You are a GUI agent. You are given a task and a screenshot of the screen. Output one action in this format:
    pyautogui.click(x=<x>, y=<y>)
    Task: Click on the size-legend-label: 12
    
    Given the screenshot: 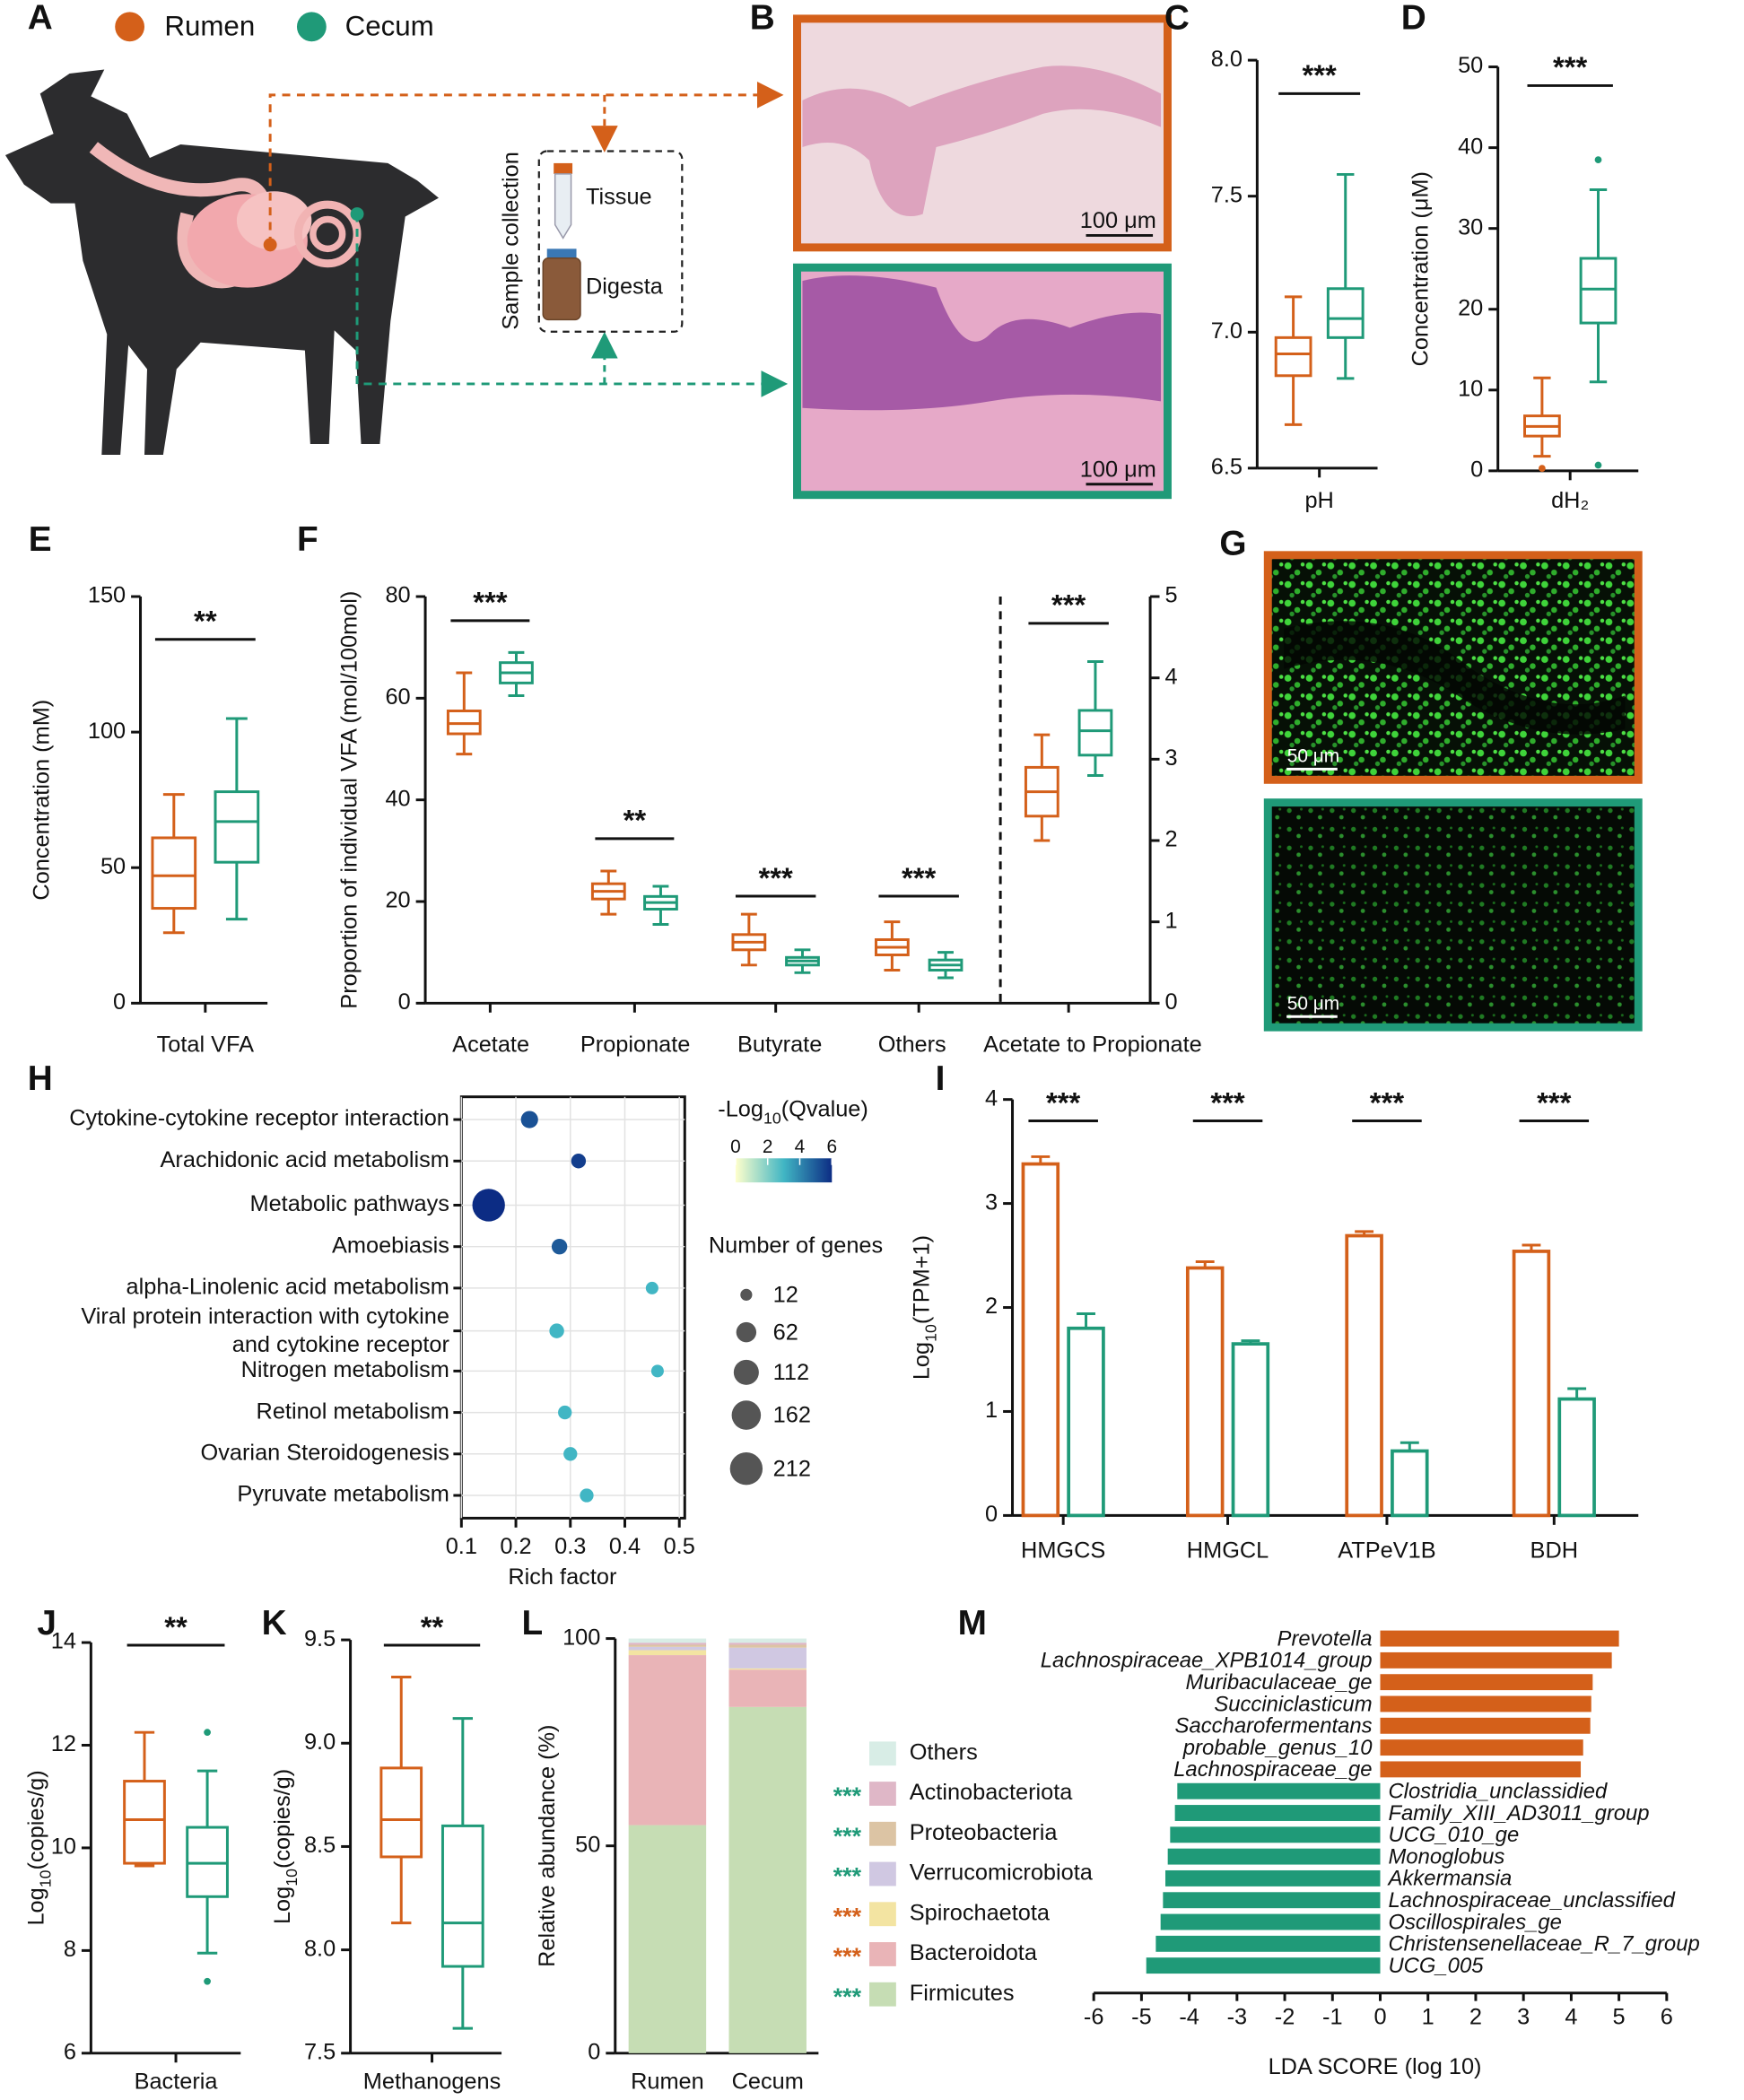 What is the action you would take?
    pyautogui.click(x=786, y=1296)
    